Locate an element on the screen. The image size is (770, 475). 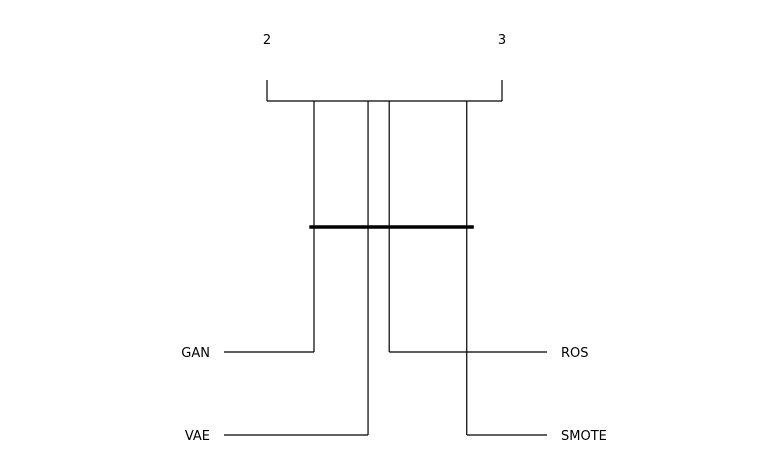
method-label: SMOTE is located at coordinates (584, 436).